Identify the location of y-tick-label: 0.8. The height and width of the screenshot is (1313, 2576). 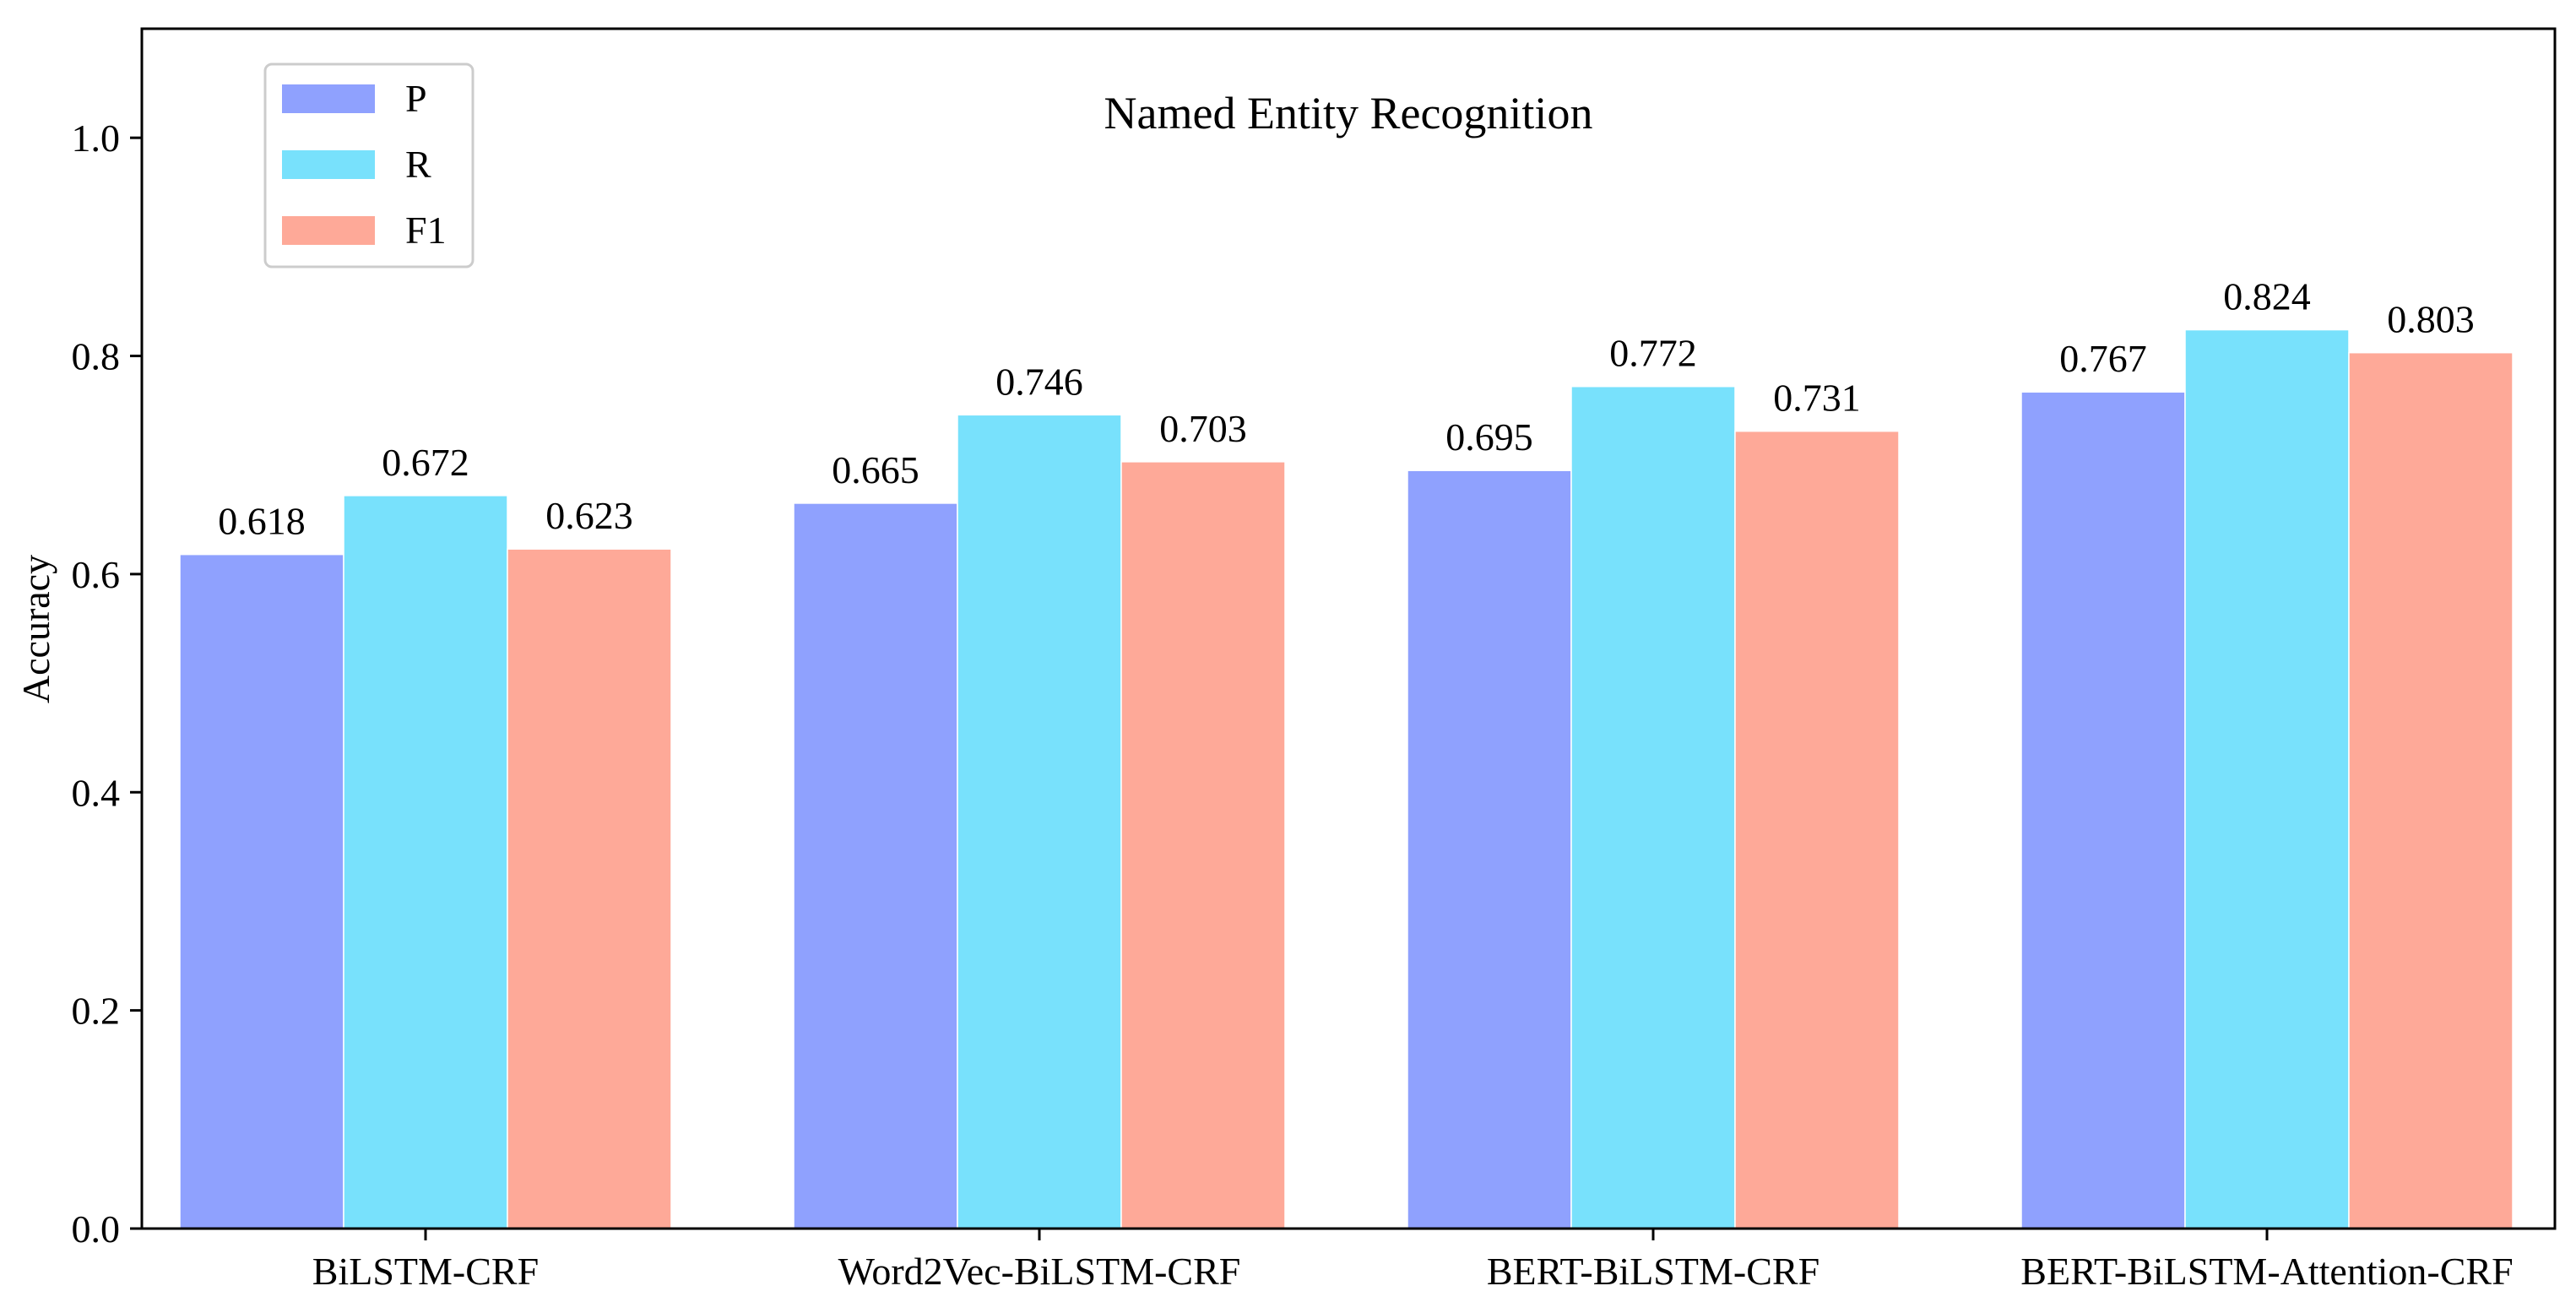
(96, 356).